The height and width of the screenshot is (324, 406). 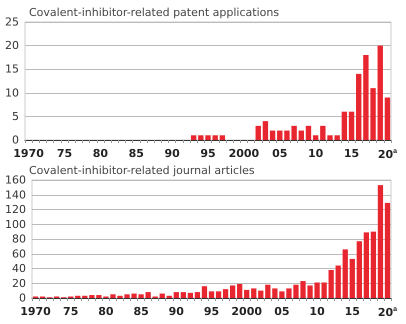 I want to click on y-tick-label: 25, so click(x=11, y=22).